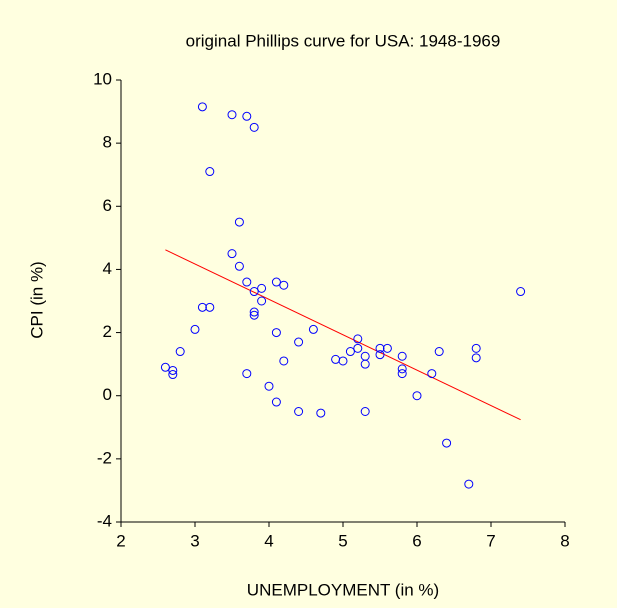  I want to click on y-tick-label: -4, so click(104, 520).